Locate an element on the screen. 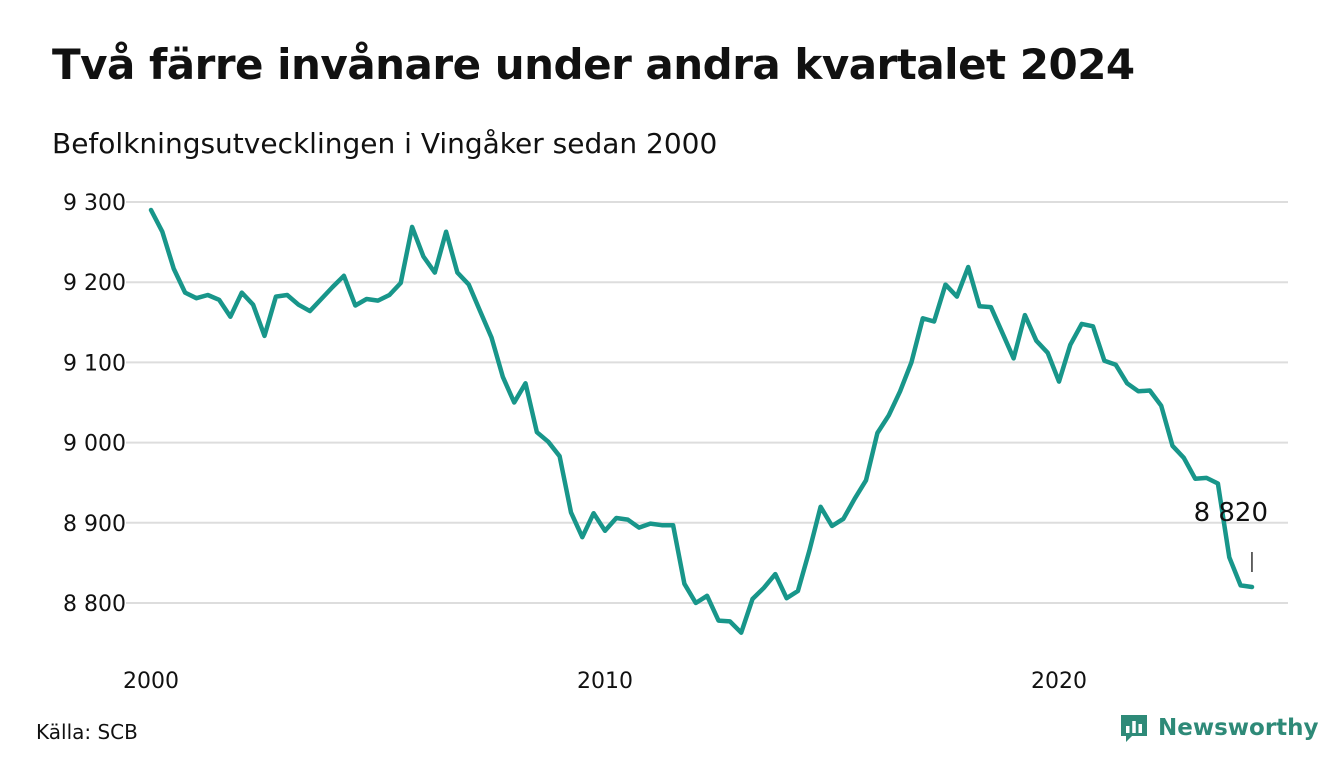 The height and width of the screenshot is (780, 1340). brand-name: Newsworthy is located at coordinates (1238, 728).